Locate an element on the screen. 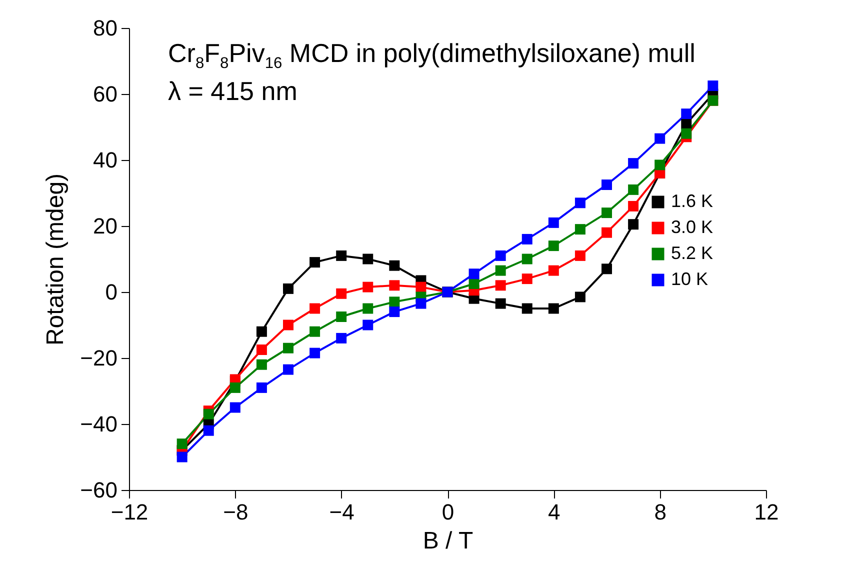 The height and width of the screenshot is (577, 841). legend-label: 5.2 K is located at coordinates (692, 253).